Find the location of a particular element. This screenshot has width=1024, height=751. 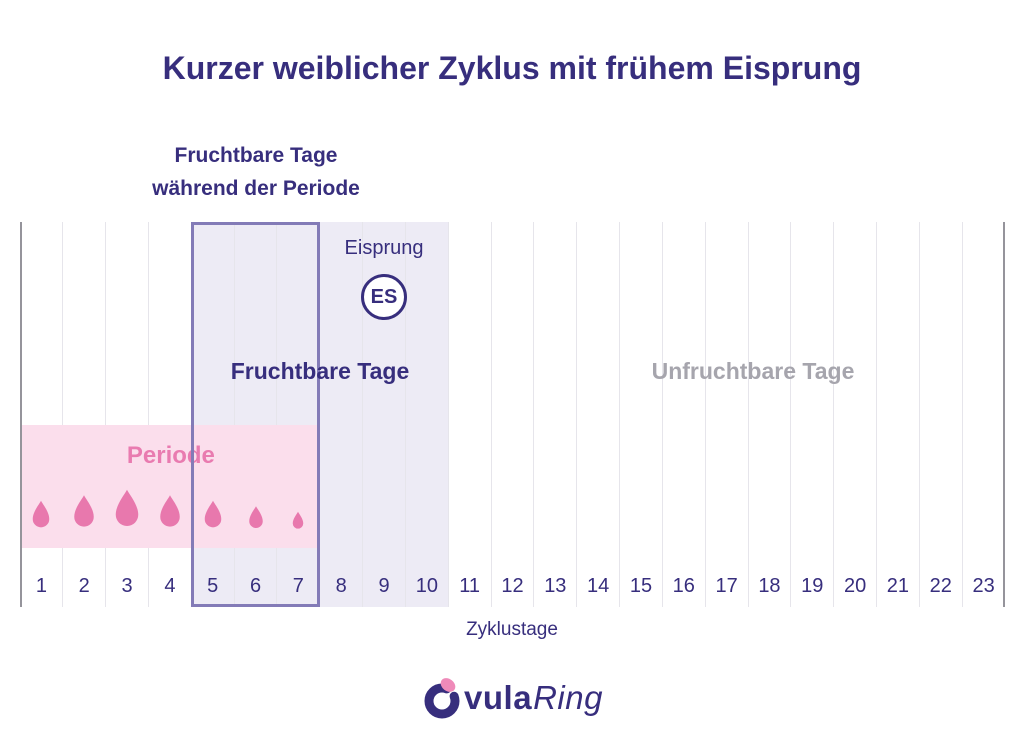

day-label: 1 is located at coordinates (41, 586).